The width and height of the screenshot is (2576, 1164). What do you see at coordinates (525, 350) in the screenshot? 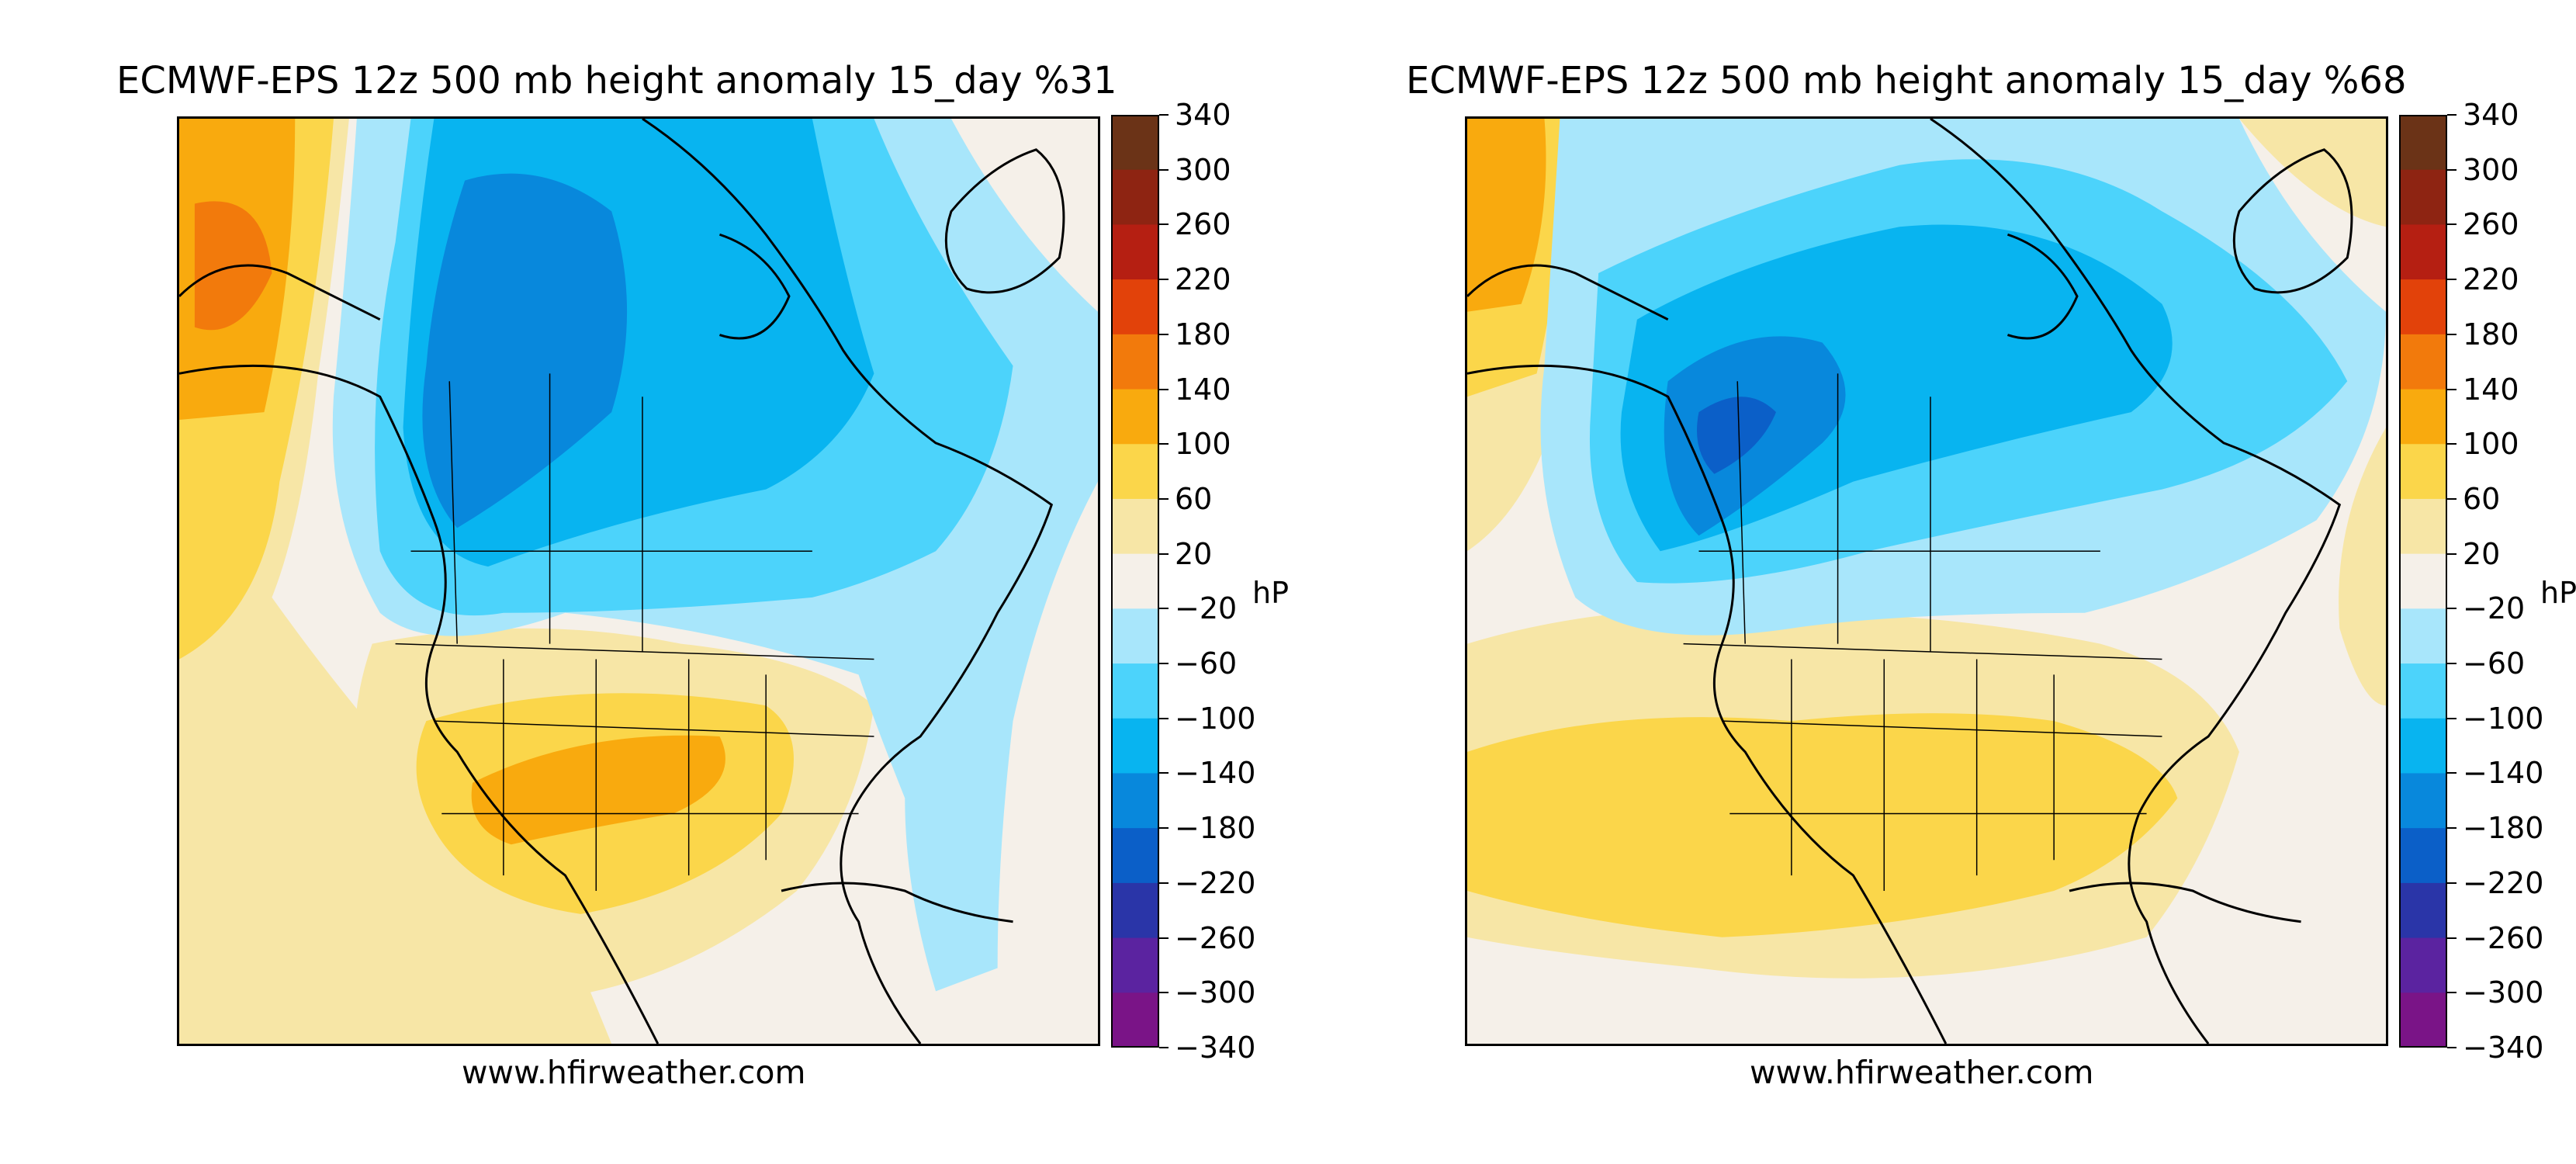
I see `negative-anomaly-core` at bounding box center [525, 350].